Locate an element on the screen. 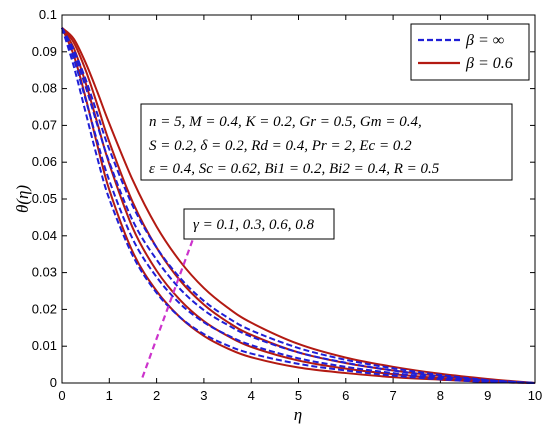 The image size is (550, 432). x-tick-label: 2 is located at coordinates (156, 395).